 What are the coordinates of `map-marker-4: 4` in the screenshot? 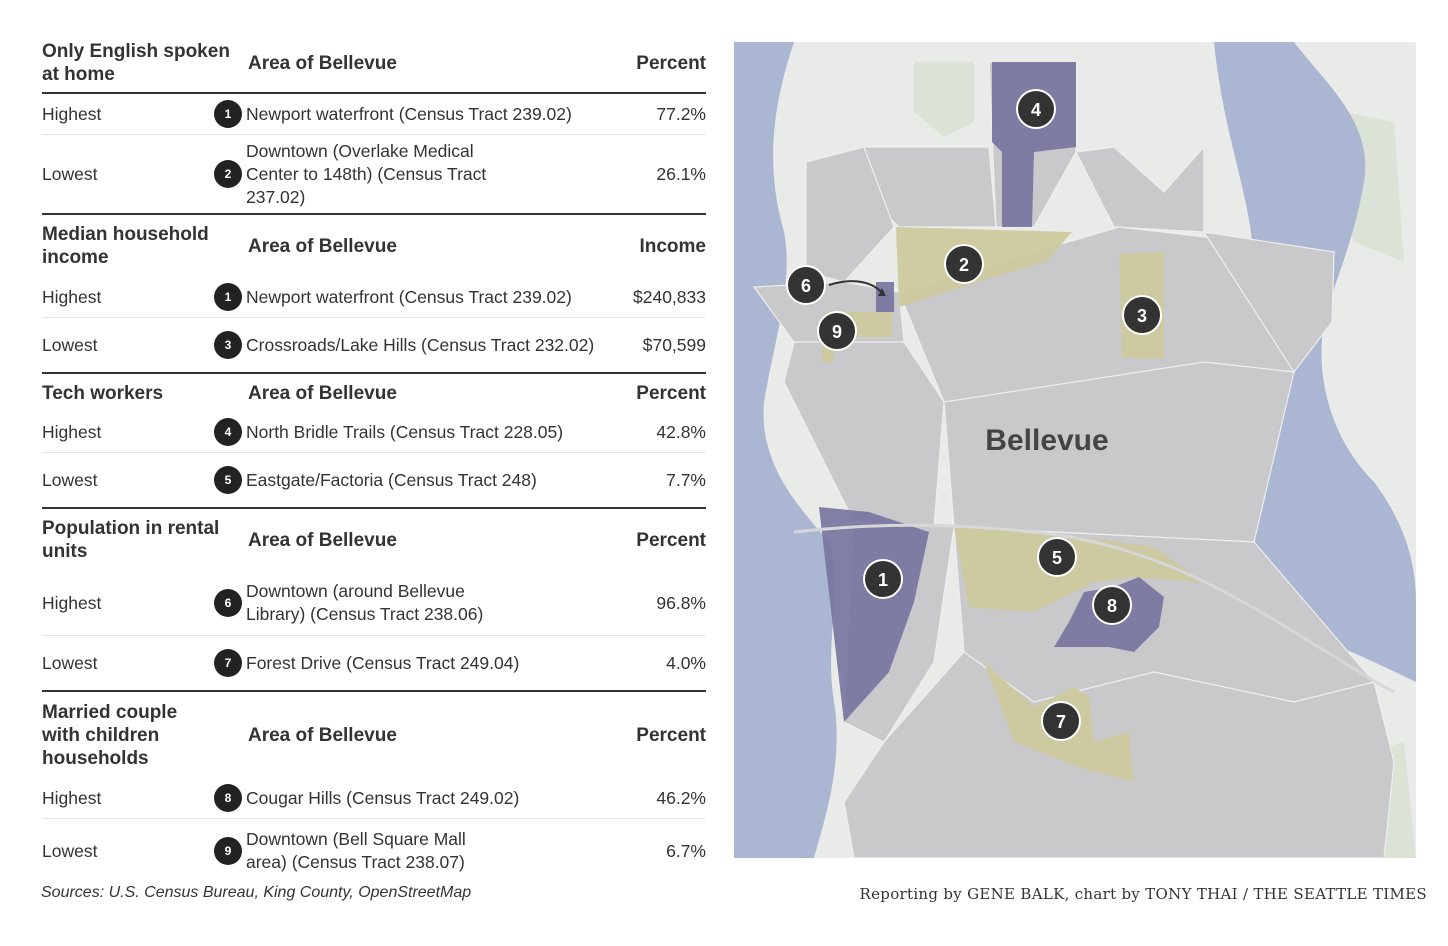 It's located at (1036, 109).